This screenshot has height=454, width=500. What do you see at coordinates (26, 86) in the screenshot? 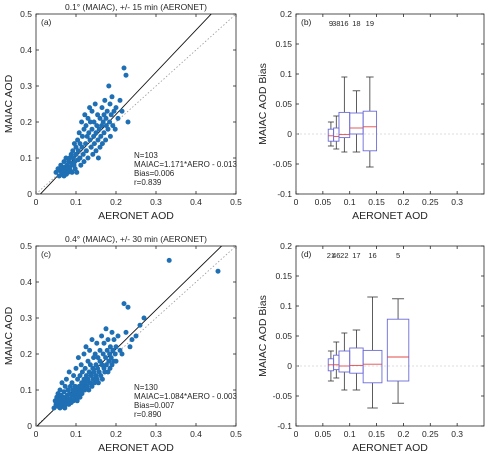
I see `y-tick-label: 0.3` at bounding box center [26, 86].